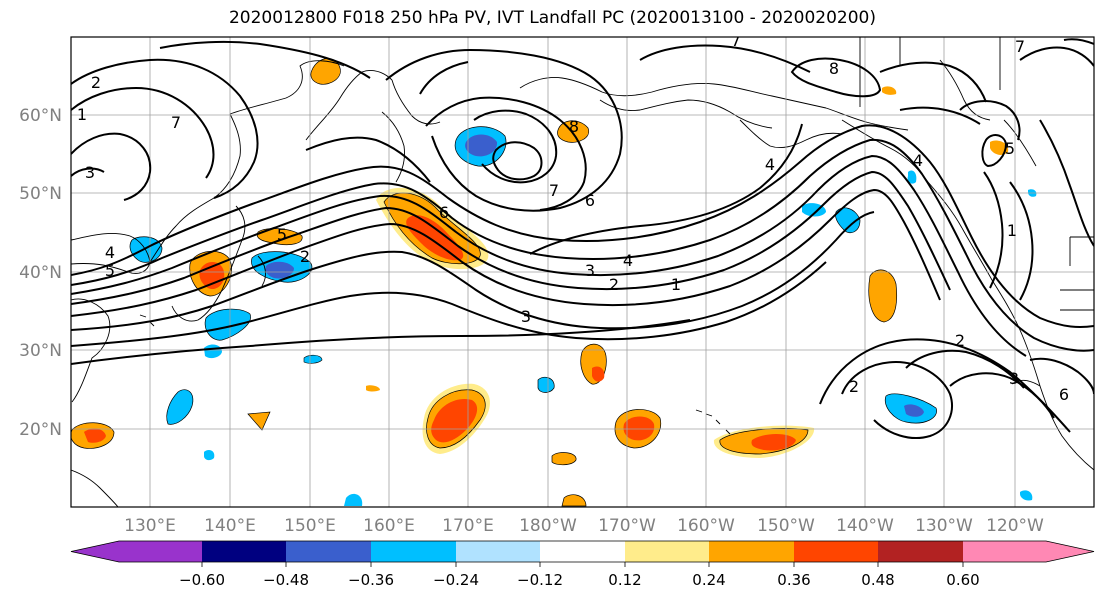  I want to click on colorbar-tick-label: 0.24, so click(708, 580).